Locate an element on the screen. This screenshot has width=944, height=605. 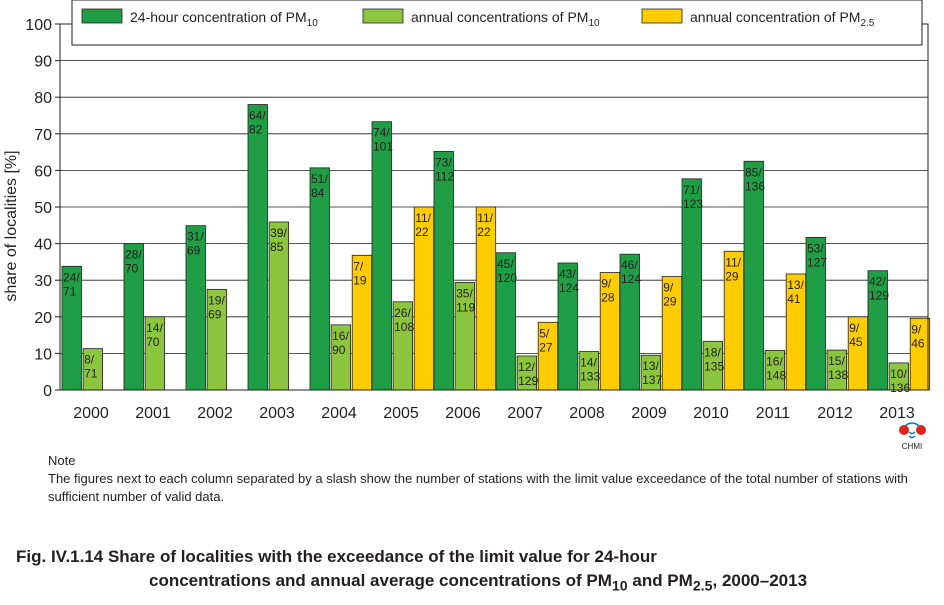
bar-data-label: 51/ is located at coordinates (319, 179).